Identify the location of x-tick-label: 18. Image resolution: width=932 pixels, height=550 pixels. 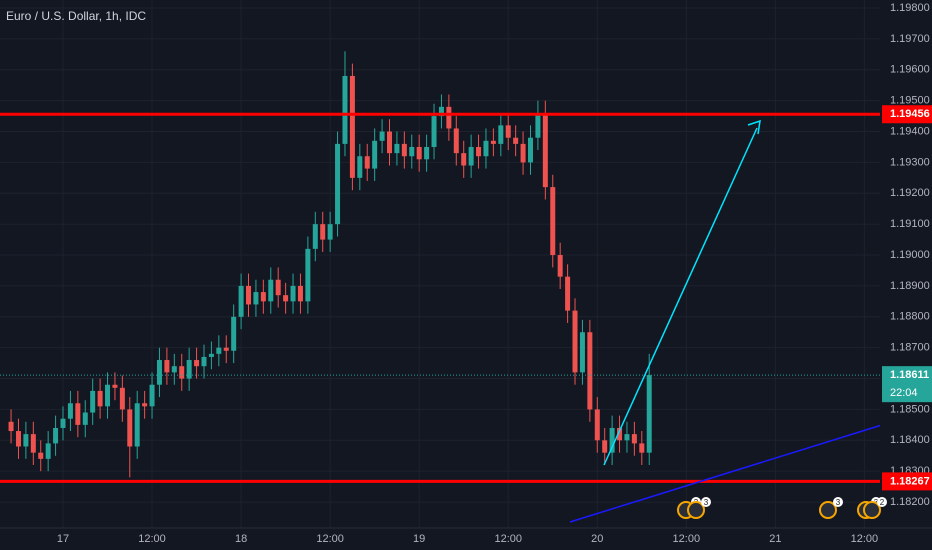
(241, 539).